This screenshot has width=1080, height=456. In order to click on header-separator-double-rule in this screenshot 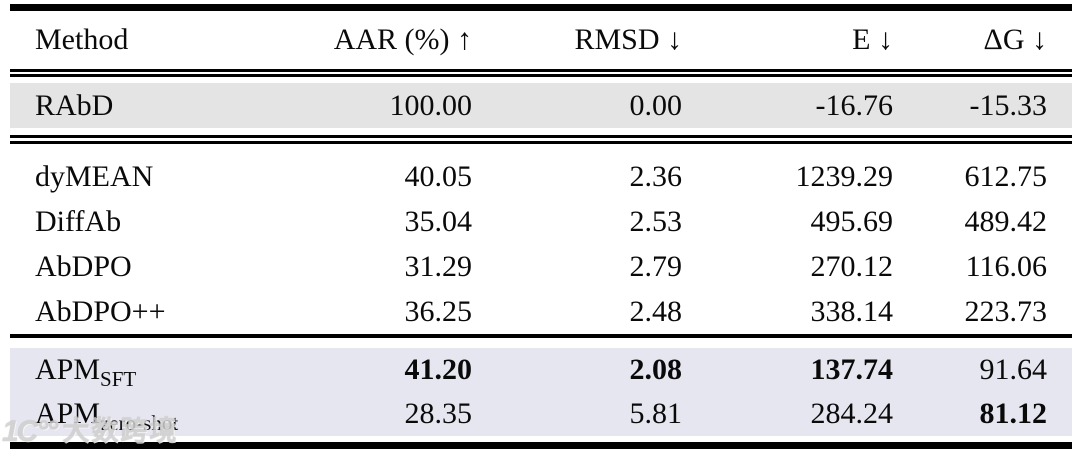, I will do `click(541, 73)`.